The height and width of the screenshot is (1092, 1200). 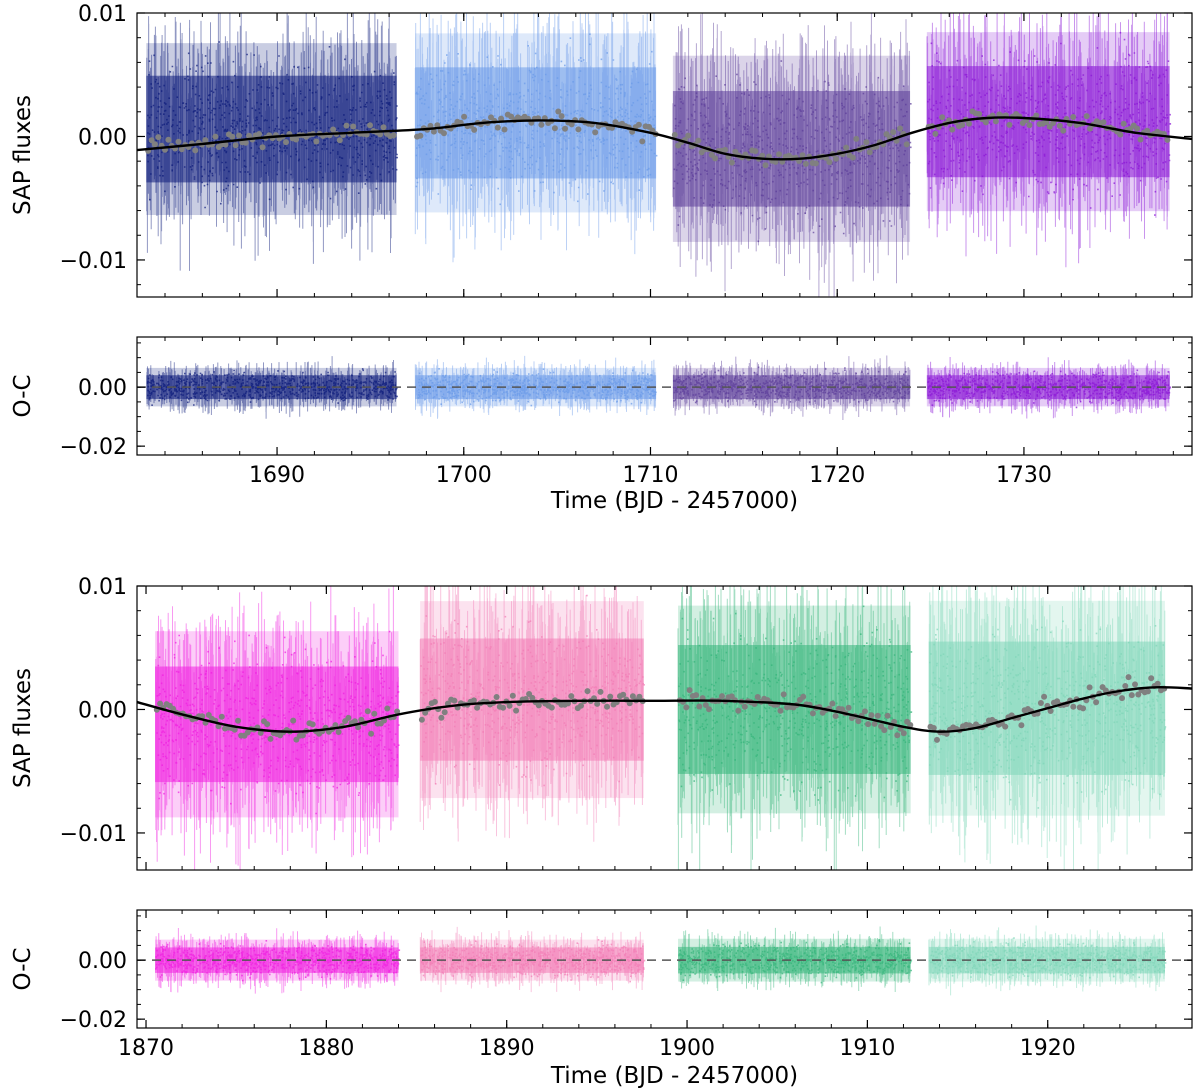 What do you see at coordinates (664, 138) in the screenshot?
I see `model-curve` at bounding box center [664, 138].